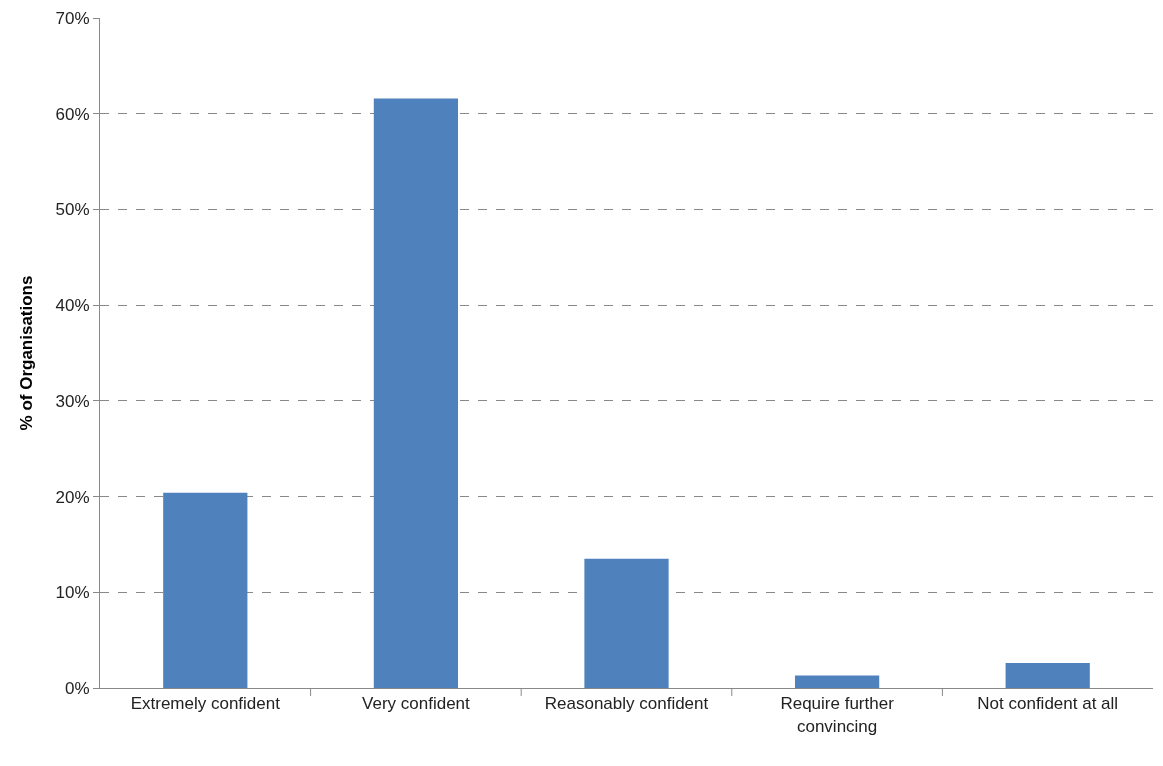  Describe the element at coordinates (72, 18) in the screenshot. I see `y-tick-label: 70%` at that location.